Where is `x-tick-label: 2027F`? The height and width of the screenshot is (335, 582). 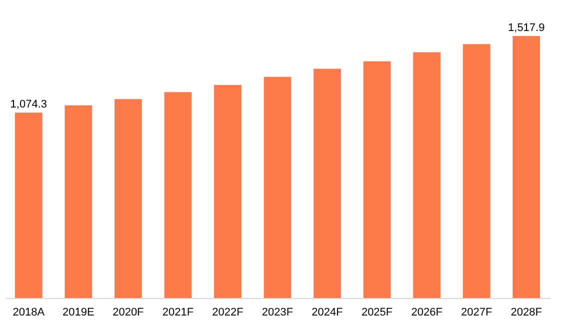 x-tick-label: 2027F is located at coordinates (476, 312).